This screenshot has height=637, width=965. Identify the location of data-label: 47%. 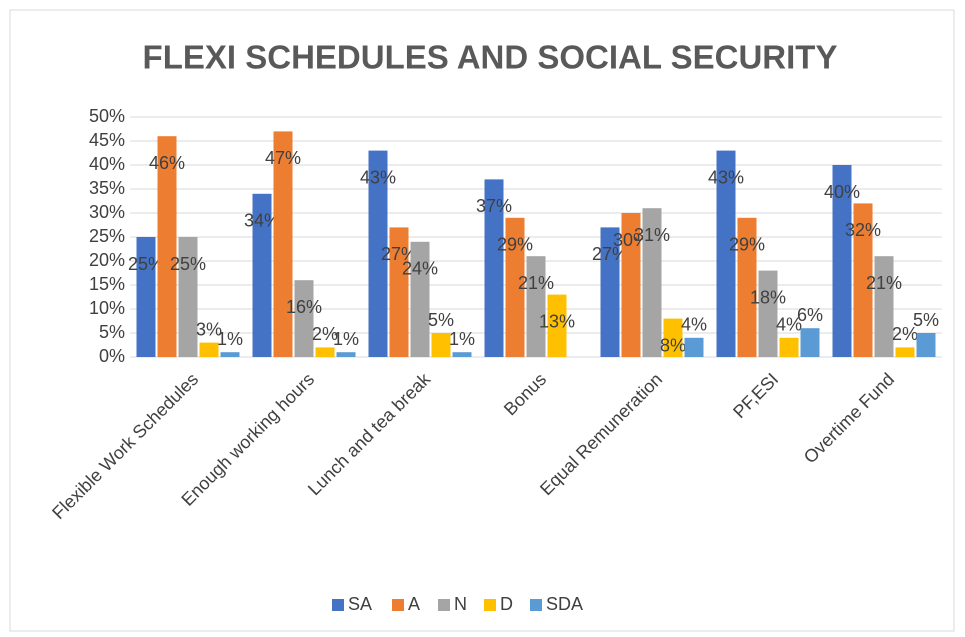
(283, 158).